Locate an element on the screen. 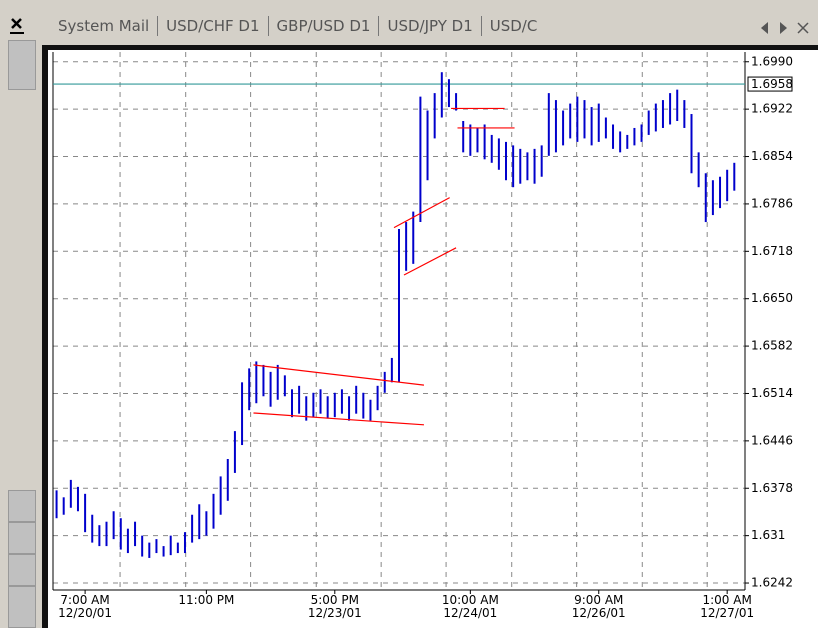 This screenshot has width=818, height=628. y-tick-label: 1.6650 is located at coordinates (772, 298).